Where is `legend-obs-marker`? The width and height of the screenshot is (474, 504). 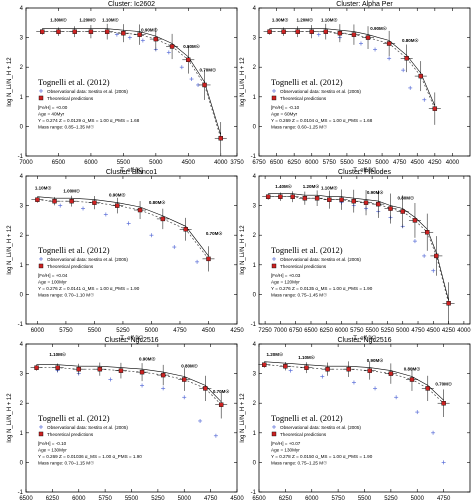 legend-obs-marker is located at coordinates (41, 426).